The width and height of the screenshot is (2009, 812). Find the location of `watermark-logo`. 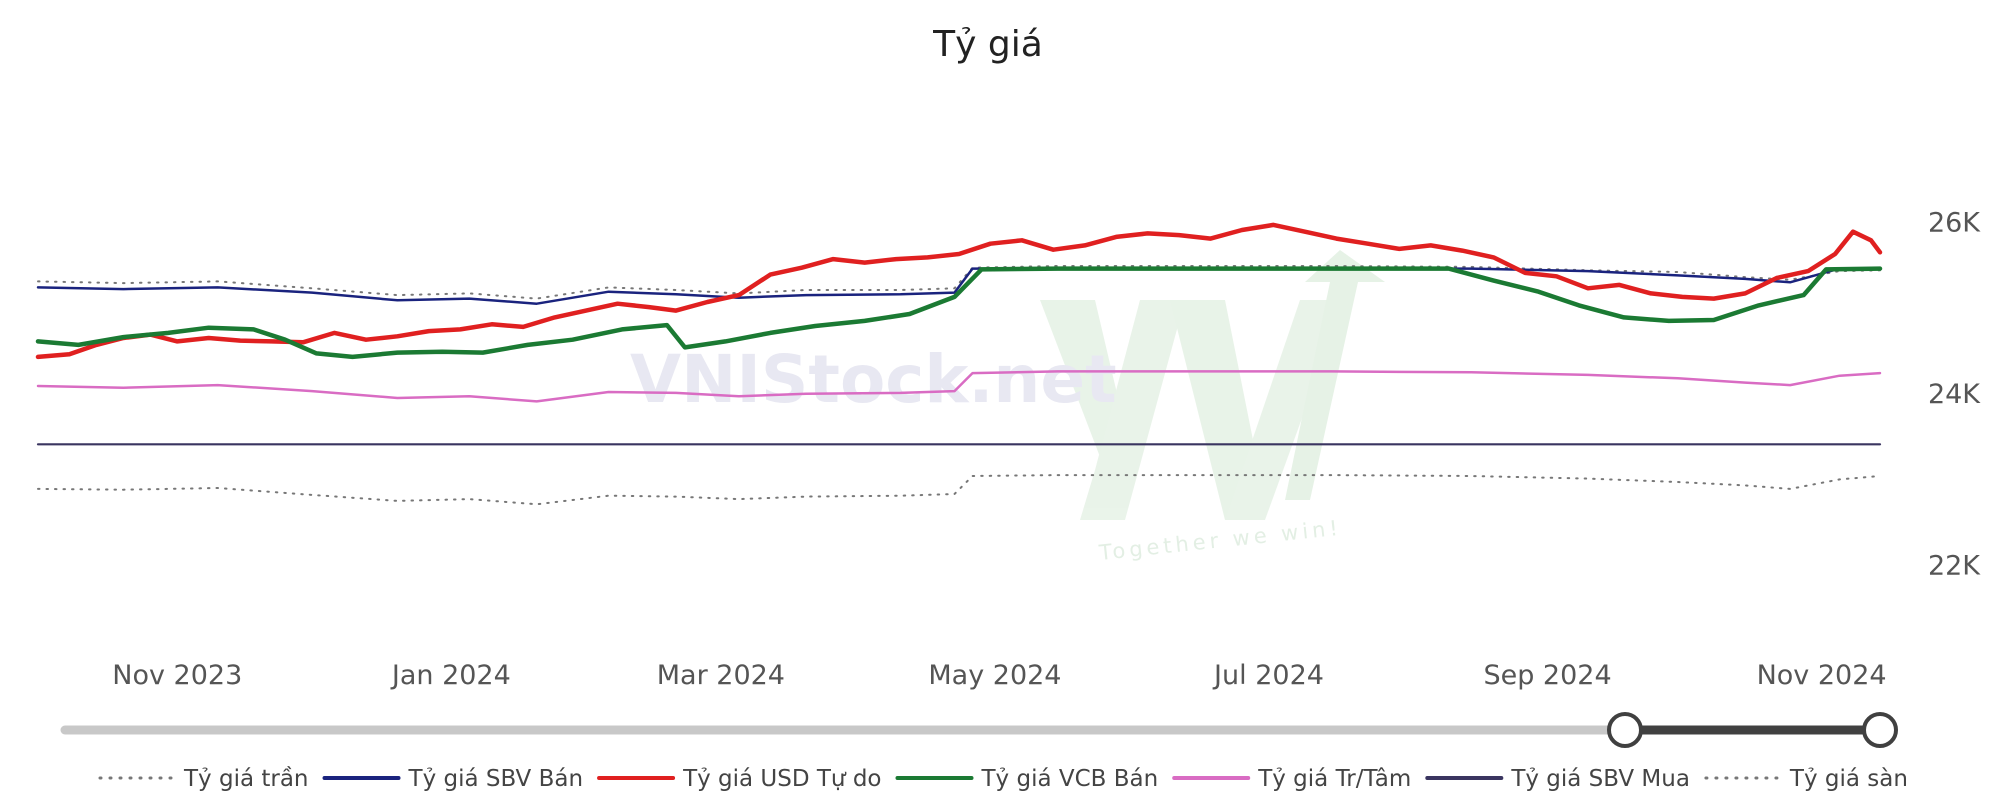

watermark-logo is located at coordinates (1212, 385).